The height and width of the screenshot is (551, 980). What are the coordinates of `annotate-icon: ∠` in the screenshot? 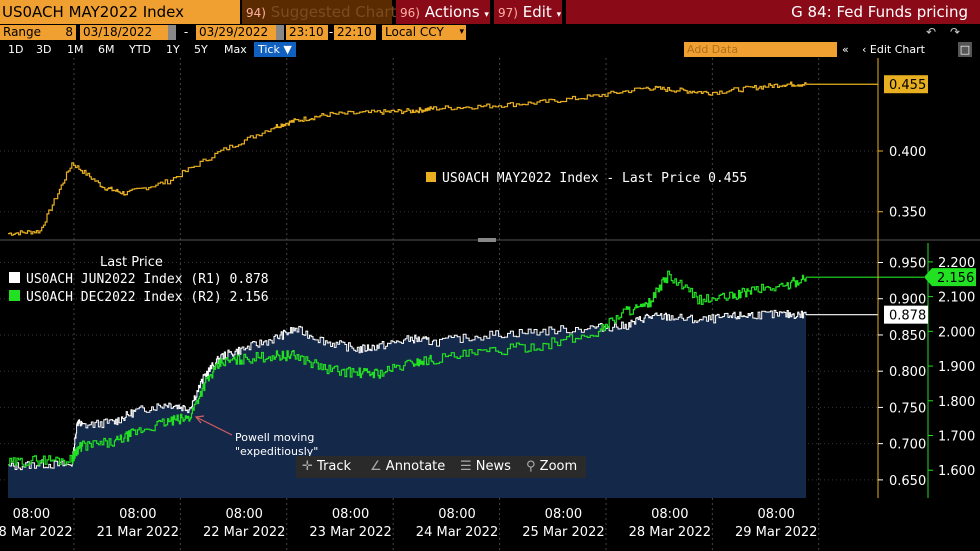 It's located at (376, 466).